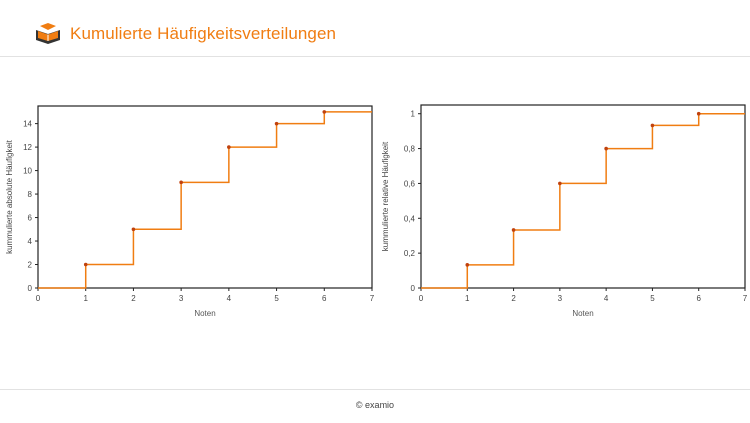  Describe the element at coordinates (27, 171) in the screenshot. I see `y-tick-label: 10` at that location.